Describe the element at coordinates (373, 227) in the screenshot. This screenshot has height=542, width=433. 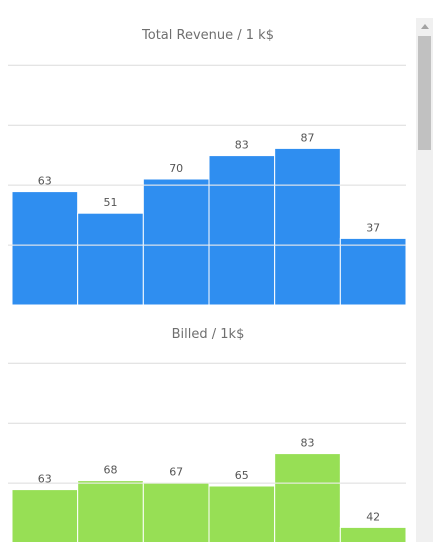
I see `chart-1-data-label: 37` at that location.